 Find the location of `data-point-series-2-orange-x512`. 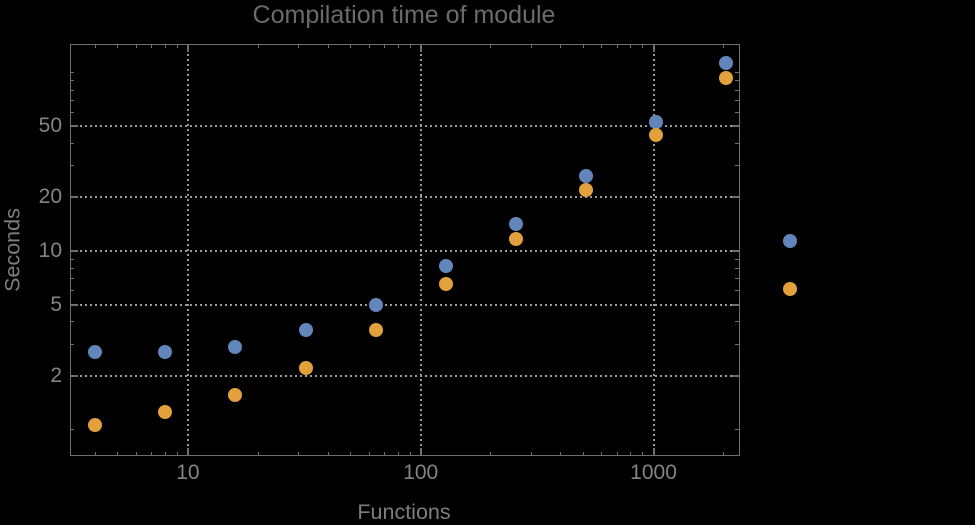

data-point-series-2-orange-x512 is located at coordinates (585, 189).